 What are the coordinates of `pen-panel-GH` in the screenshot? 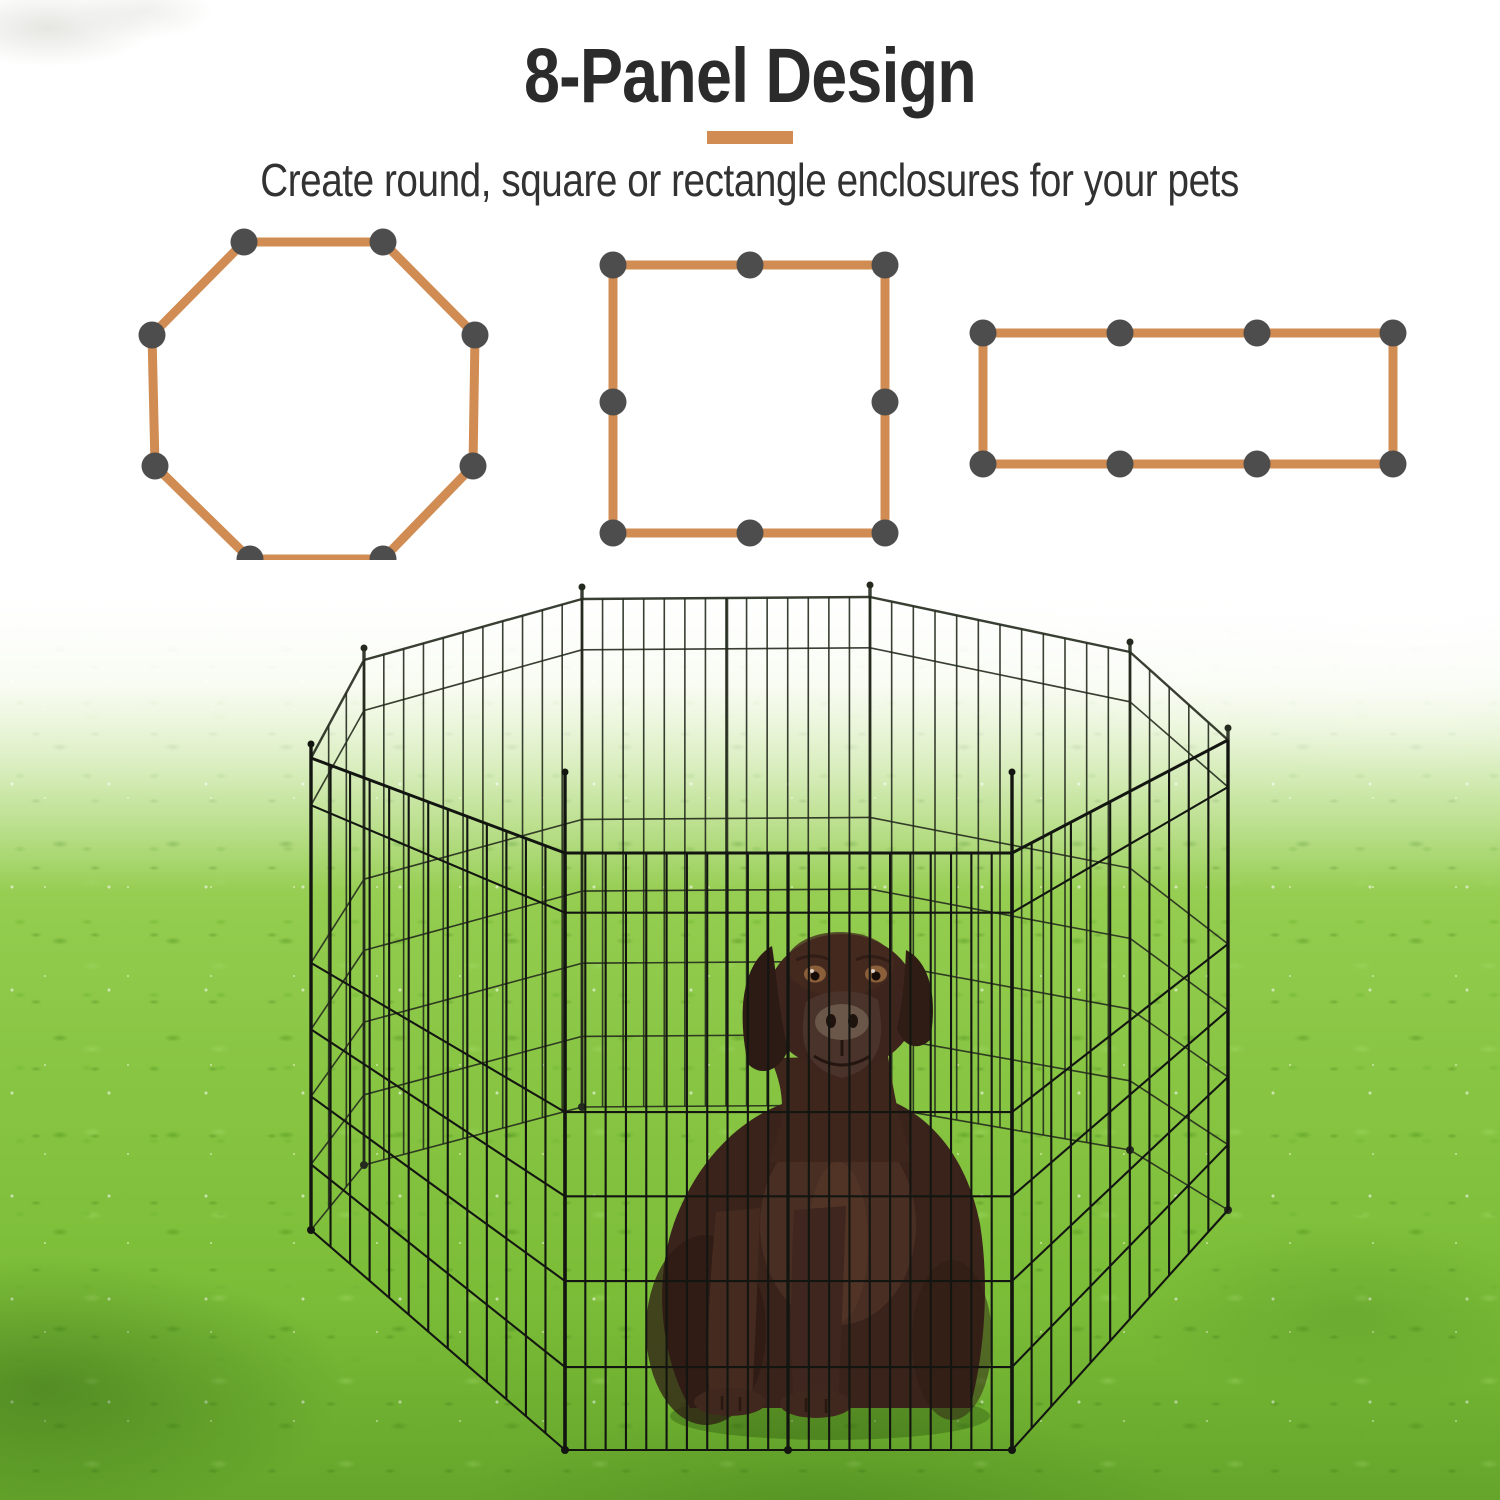 It's located at (337, 945).